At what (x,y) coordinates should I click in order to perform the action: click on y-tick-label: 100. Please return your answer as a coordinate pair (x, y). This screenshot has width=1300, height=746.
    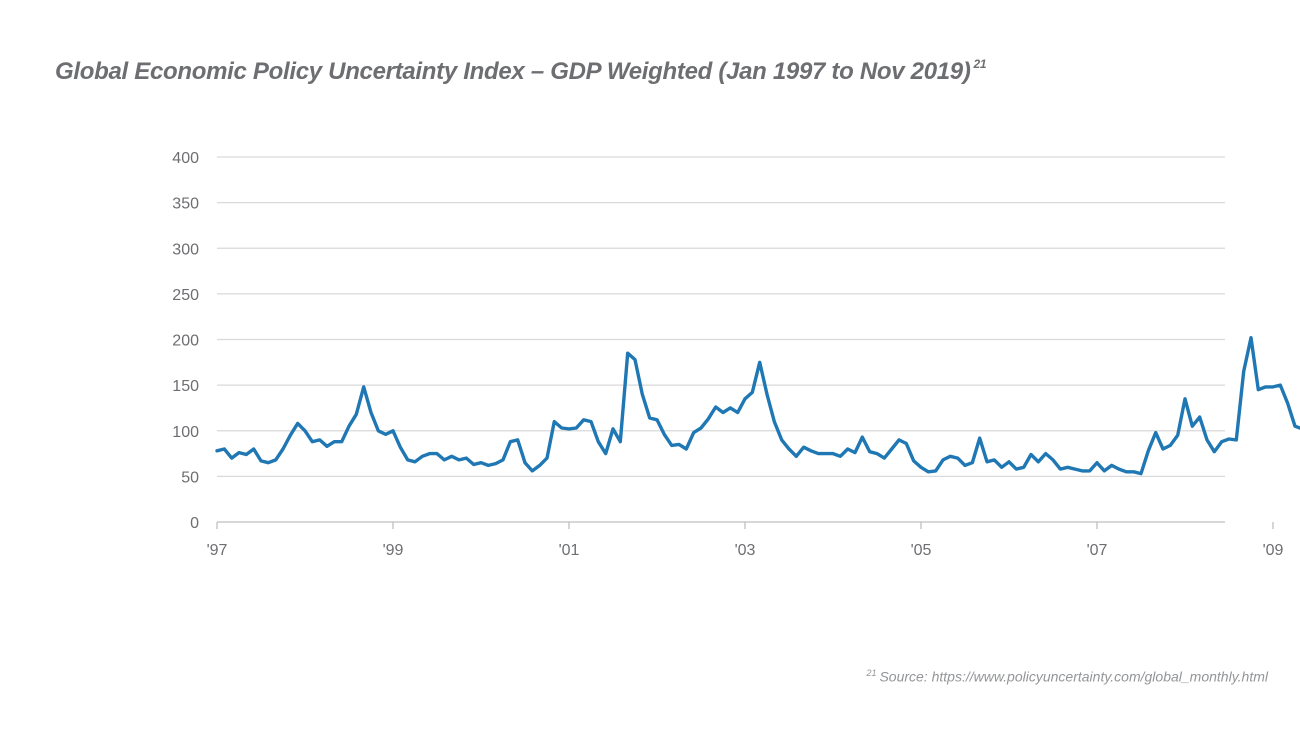
    Looking at the image, I should click on (185, 432).